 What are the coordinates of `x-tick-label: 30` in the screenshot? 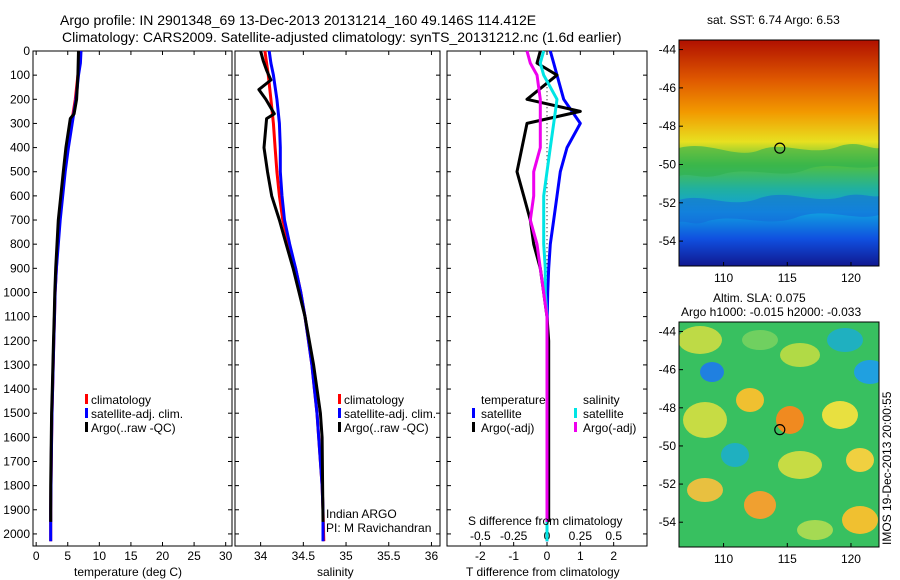 It's located at (226, 556).